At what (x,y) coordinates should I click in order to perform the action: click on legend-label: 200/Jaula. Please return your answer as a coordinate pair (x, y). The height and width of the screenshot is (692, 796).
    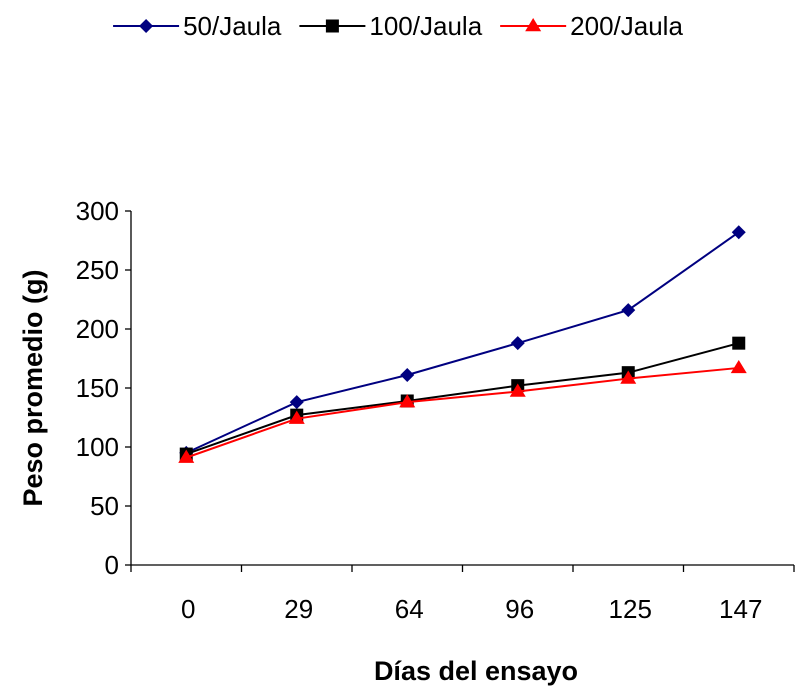
    Looking at the image, I should click on (626, 26).